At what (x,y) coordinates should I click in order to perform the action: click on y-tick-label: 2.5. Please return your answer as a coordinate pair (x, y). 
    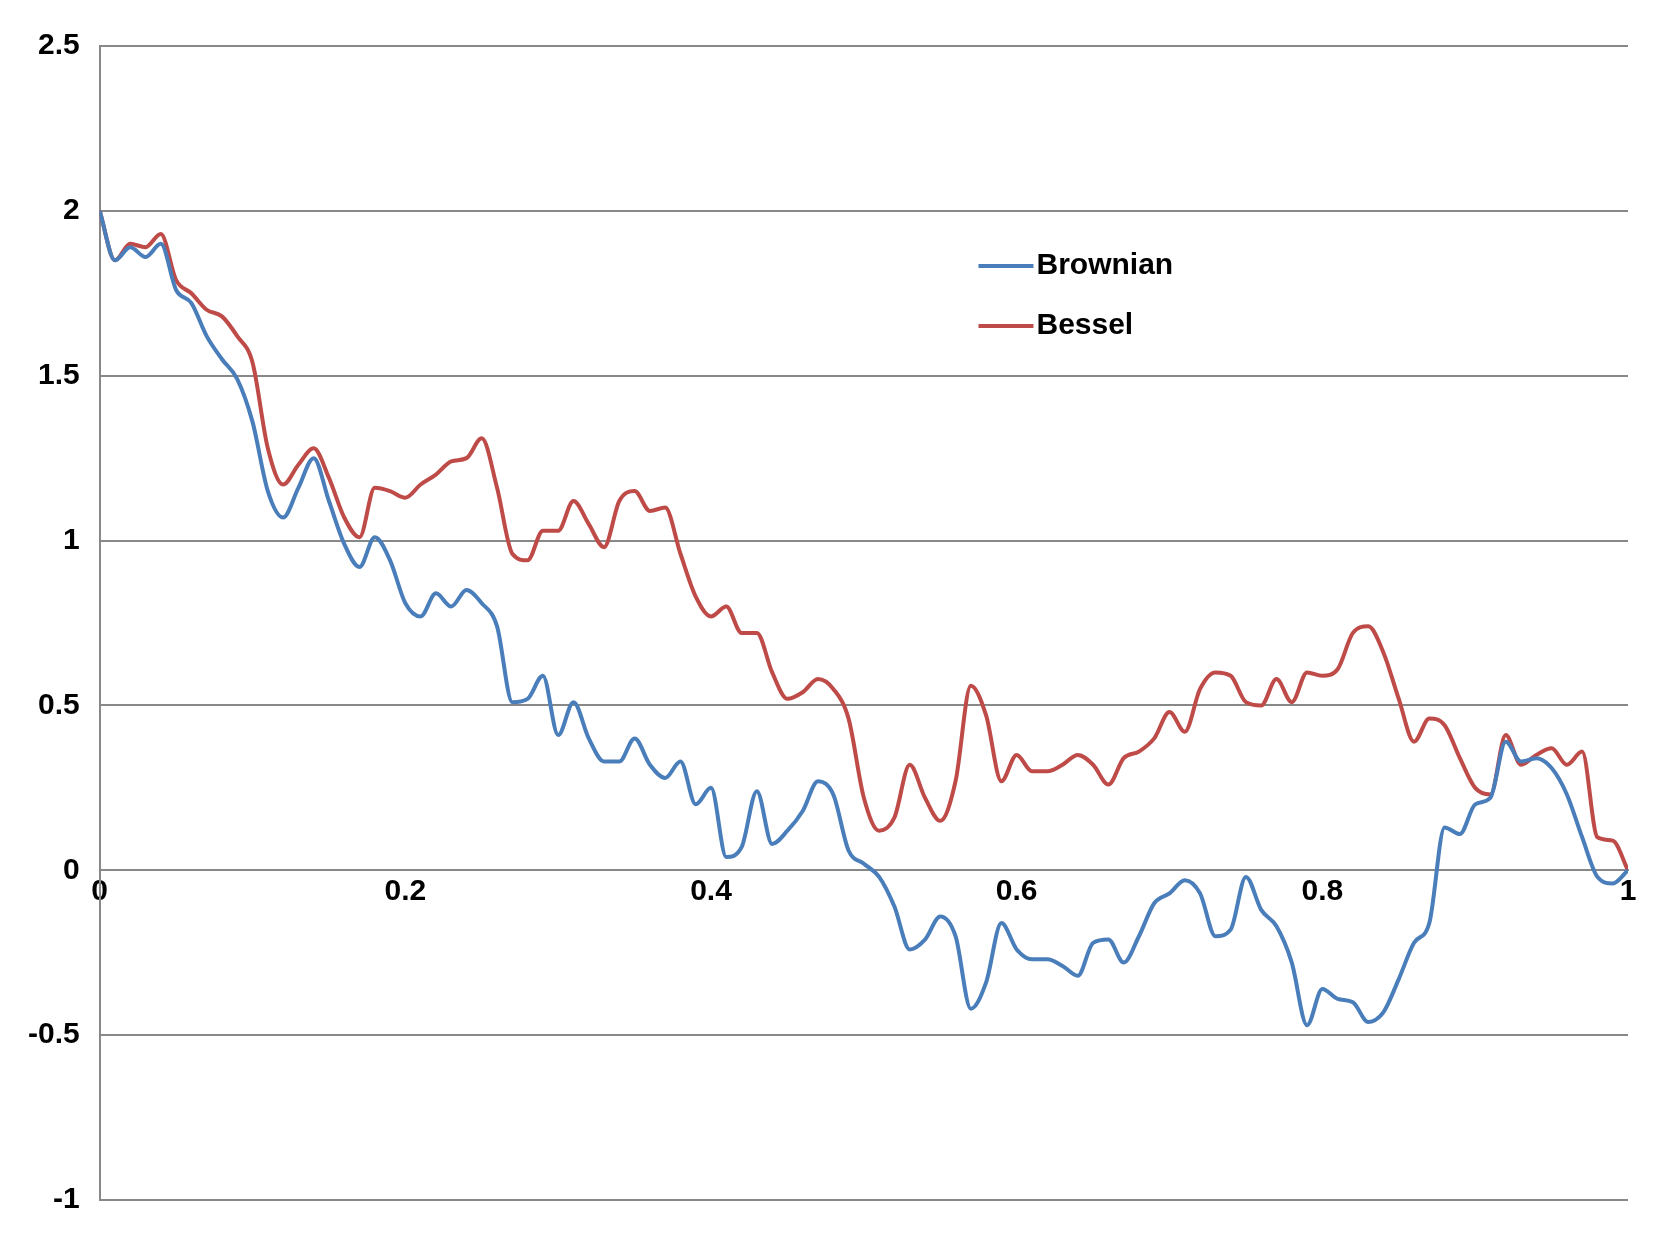
    Looking at the image, I should click on (58, 44).